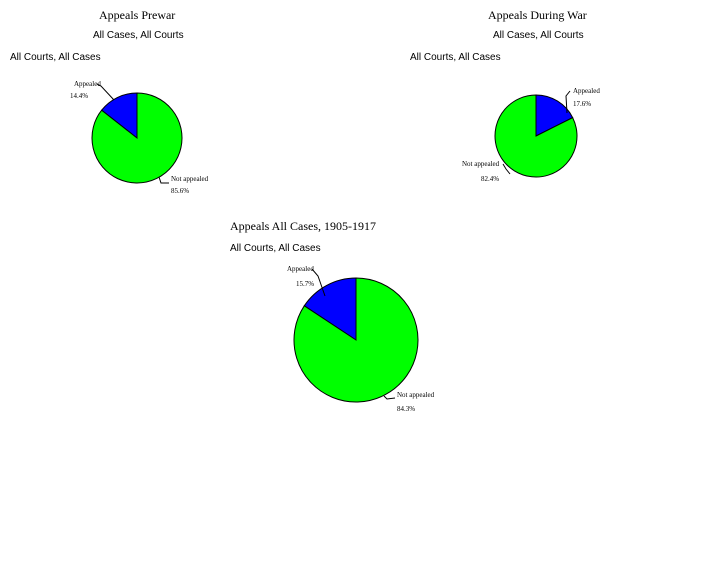 Image resolution: width=720 pixels, height=576 pixels. Describe the element at coordinates (190, 179) in the screenshot. I see `slice-label-notappealed-prewar: Not appealed` at that location.